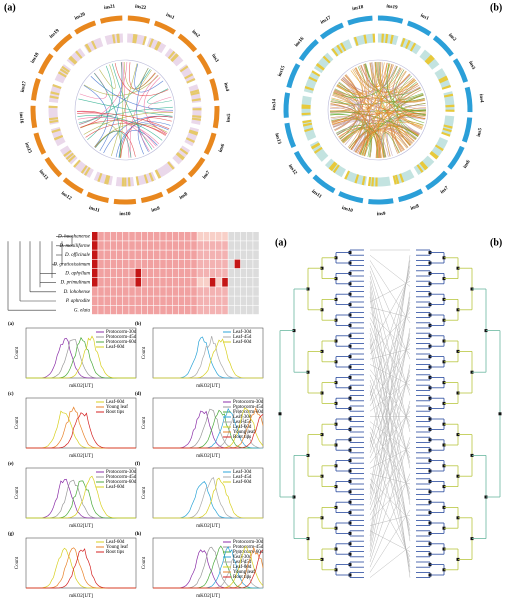  I want to click on chromosome-label: ins2, so click(452, 38).